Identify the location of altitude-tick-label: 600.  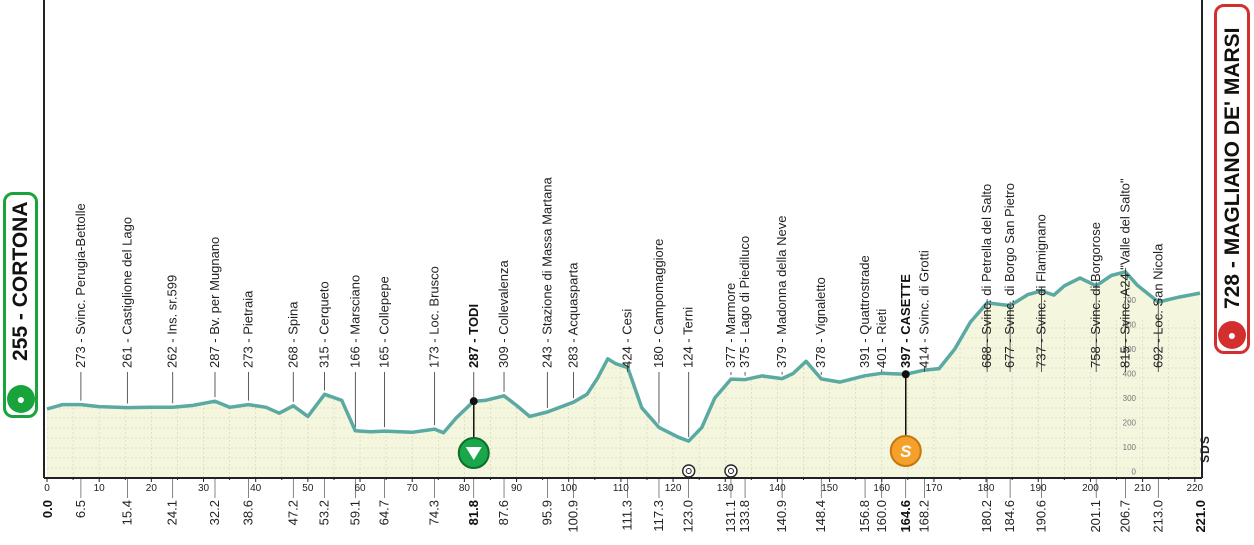
(1130, 325).